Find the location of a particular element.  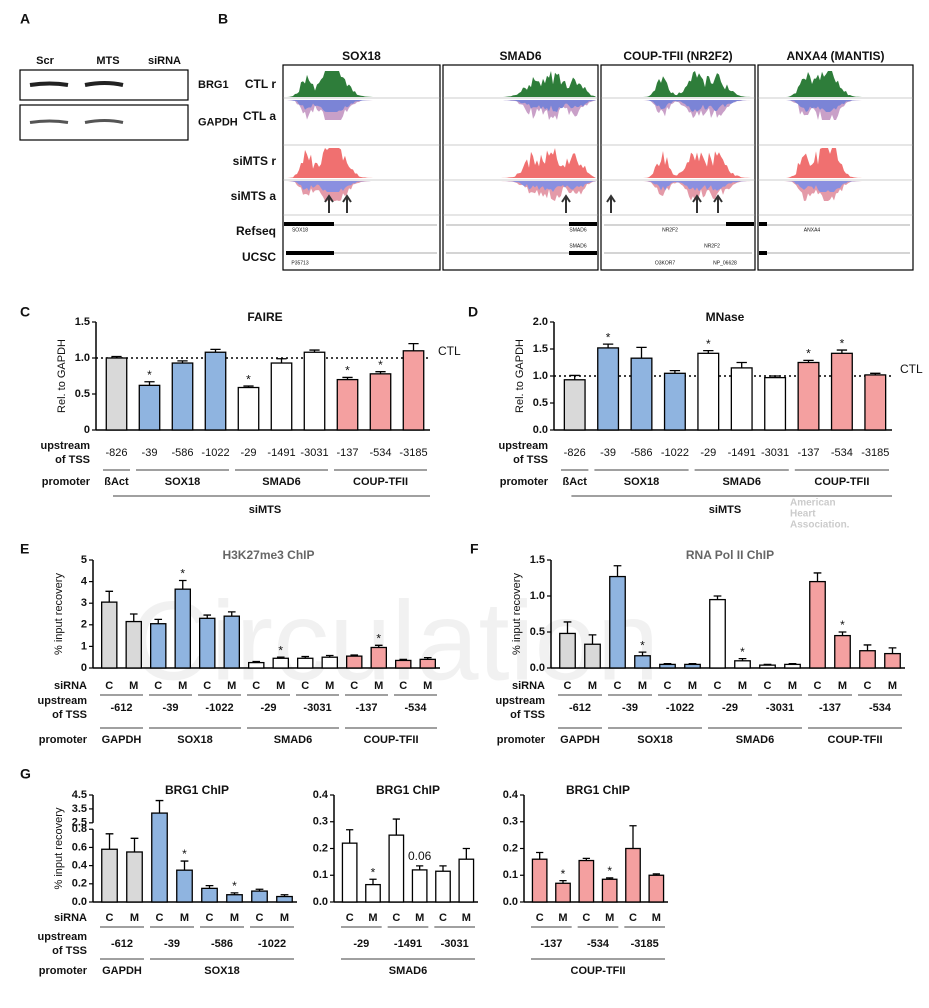

y-axis-label: Rel. to GAPDH is located at coordinates (62, 376).